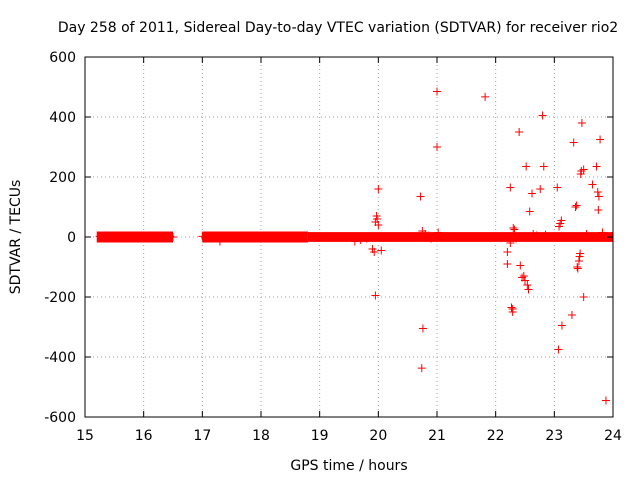  What do you see at coordinates (71, 238) in the screenshot?
I see `y-tick-label: 0` at bounding box center [71, 238].